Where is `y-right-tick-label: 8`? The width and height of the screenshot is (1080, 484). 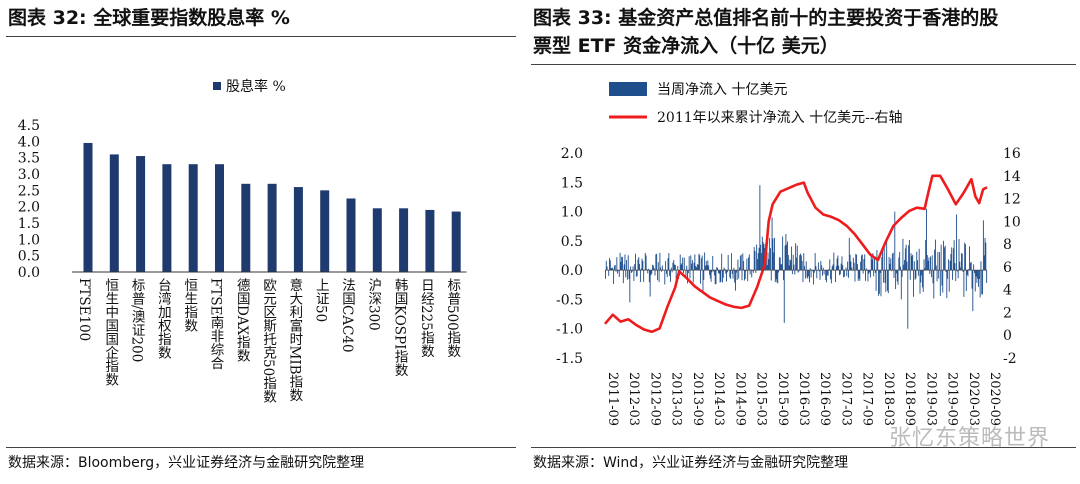 y-right-tick-label: 8 is located at coordinates (1007, 245).